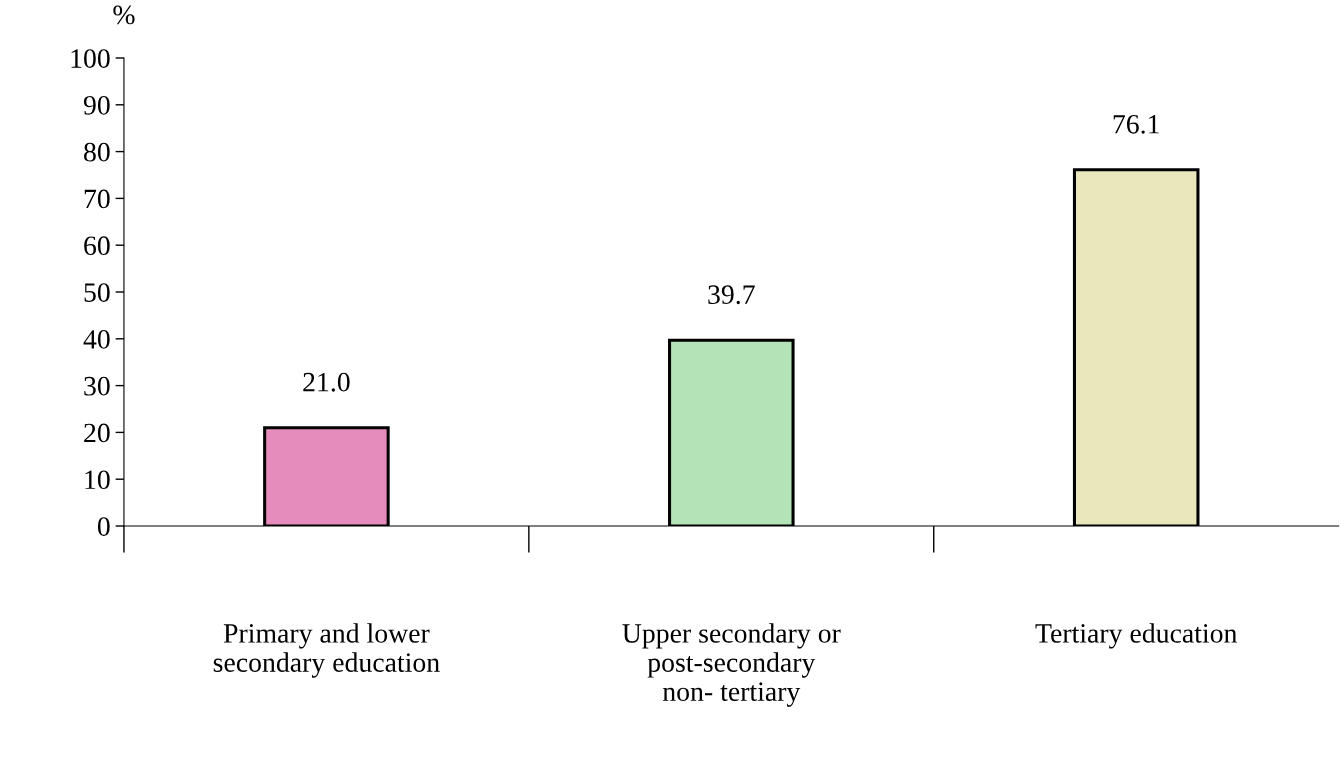  I want to click on x-tick-label: Primary and lower secondary education, so click(326, 650).